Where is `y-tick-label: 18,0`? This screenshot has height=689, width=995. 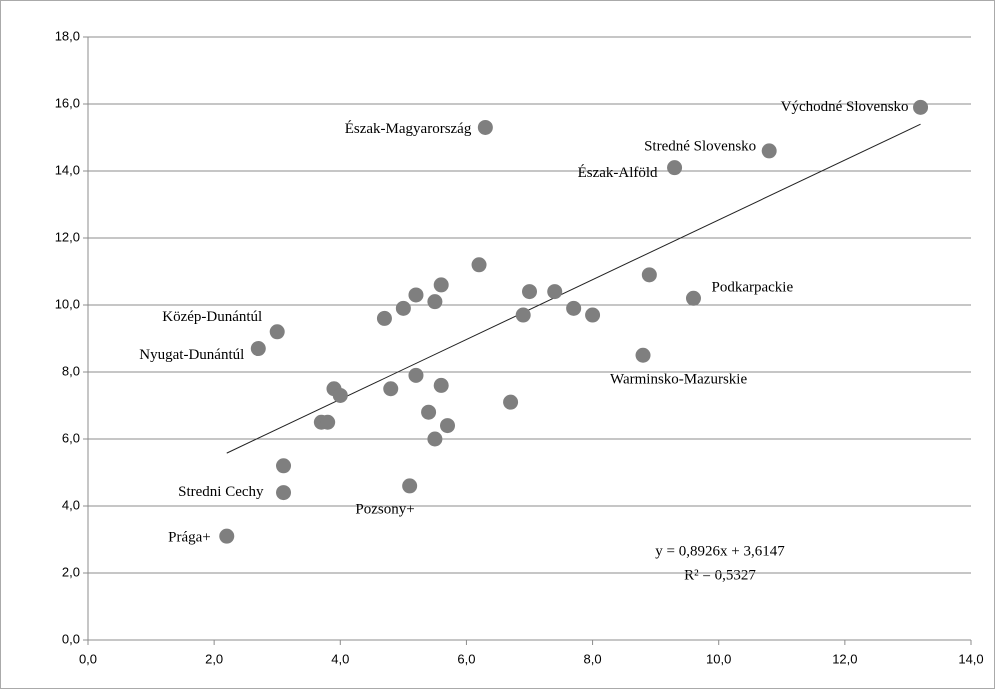
y-tick-label: 18,0 is located at coordinates (67, 35).